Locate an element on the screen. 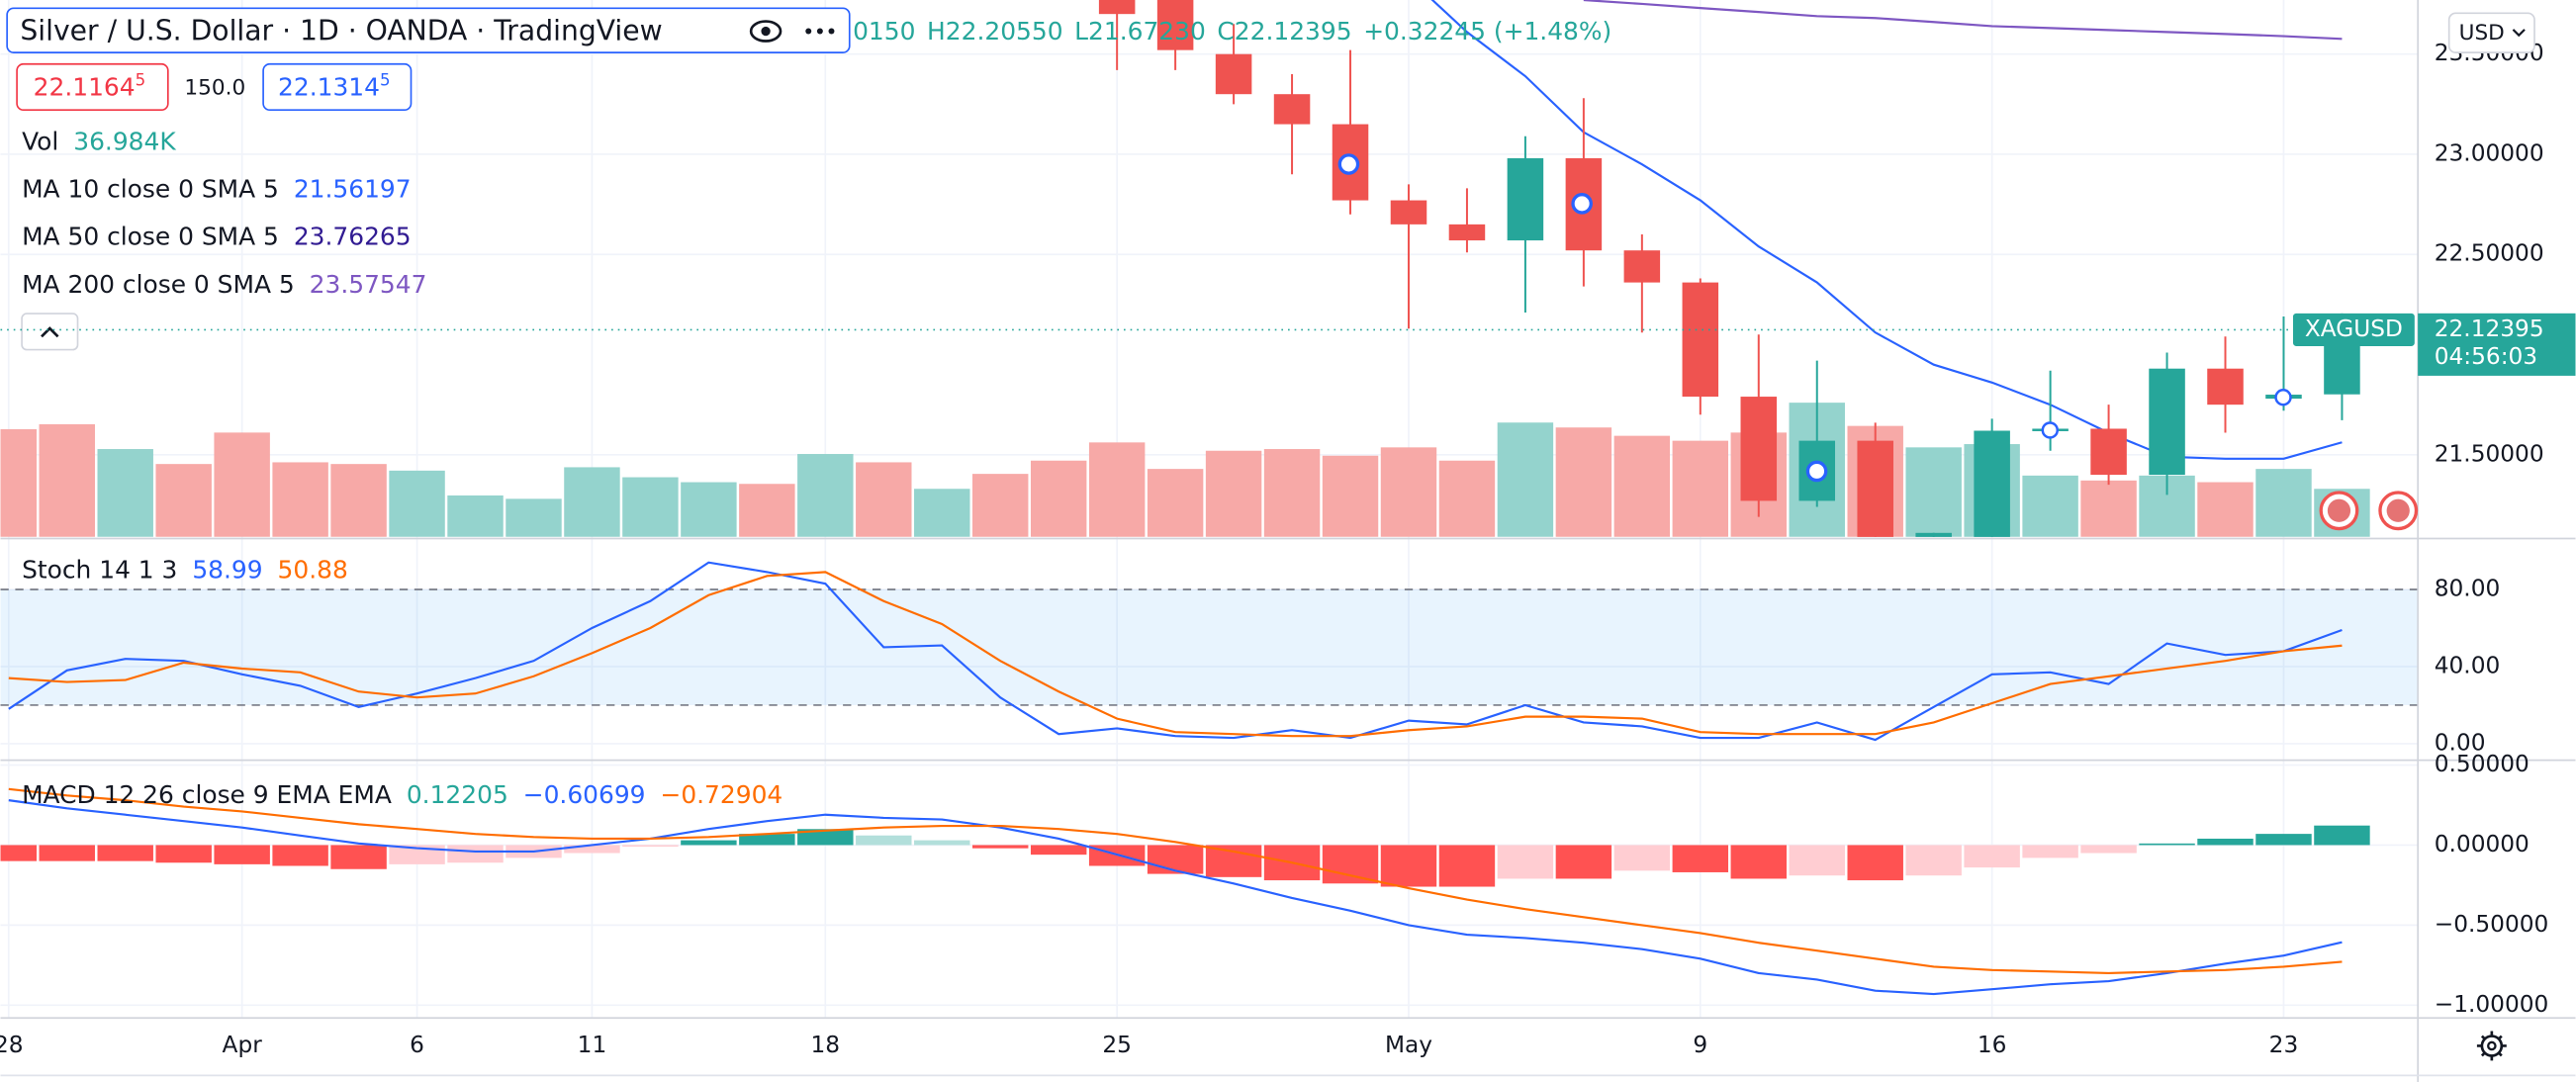 The width and height of the screenshot is (2576, 1082). legend-value: 36.984K is located at coordinates (124, 141).